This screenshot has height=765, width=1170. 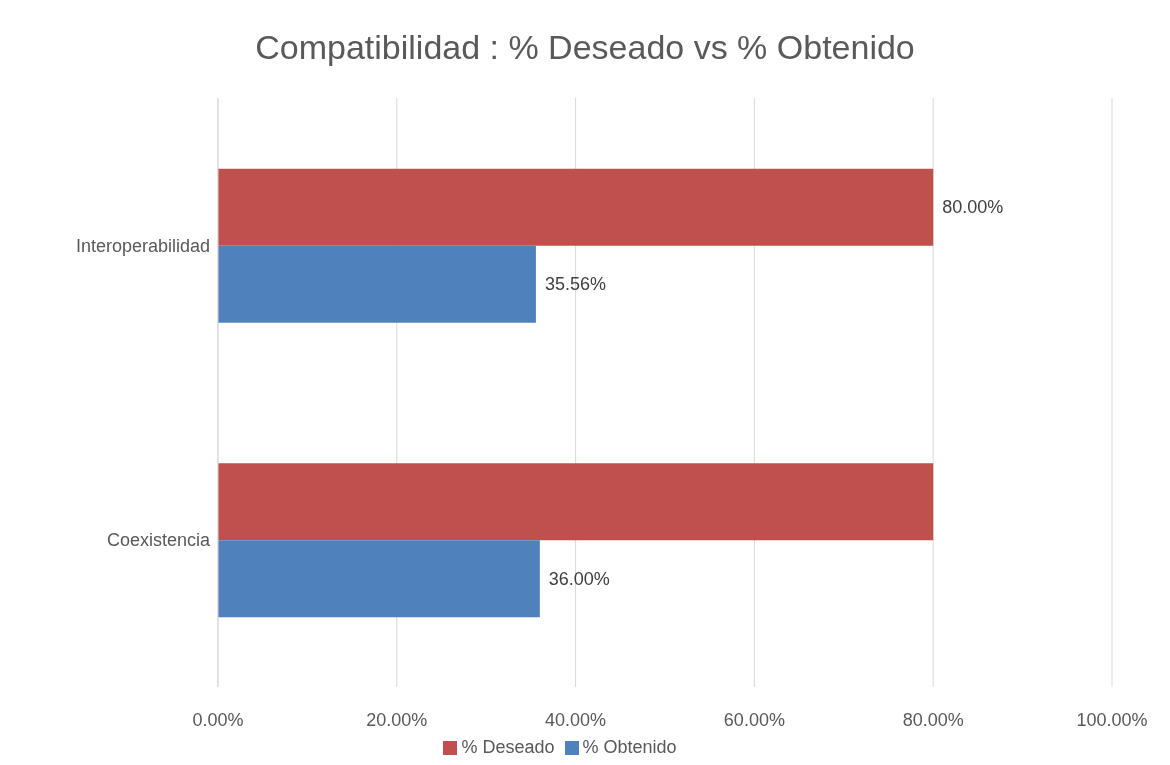 What do you see at coordinates (579, 578) in the screenshot?
I see `data-label: 36.00%` at bounding box center [579, 578].